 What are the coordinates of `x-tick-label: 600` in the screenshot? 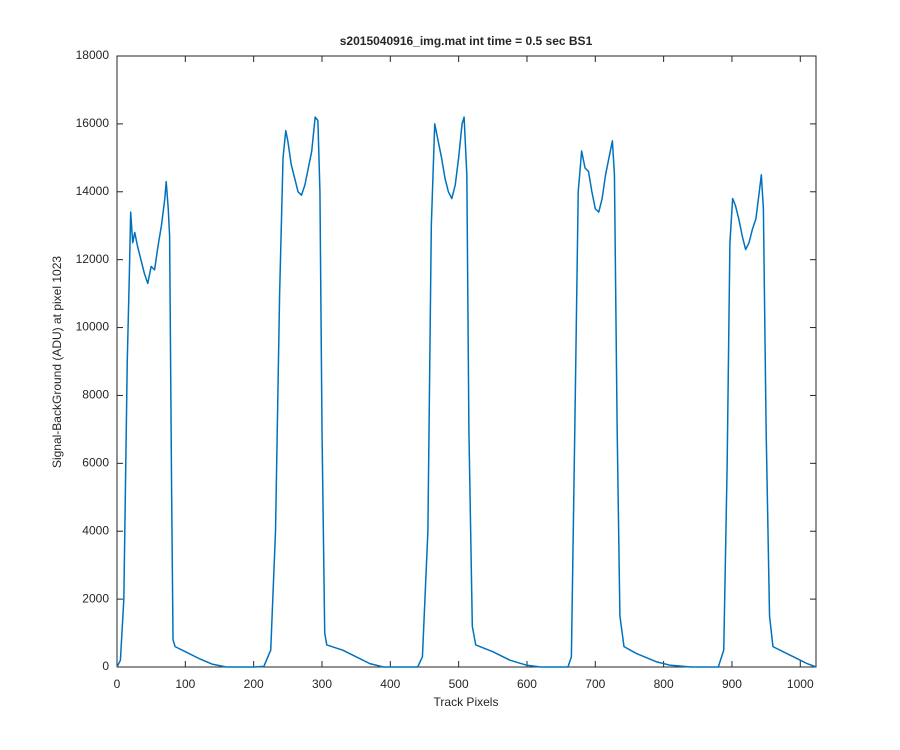 It's located at (527, 684).